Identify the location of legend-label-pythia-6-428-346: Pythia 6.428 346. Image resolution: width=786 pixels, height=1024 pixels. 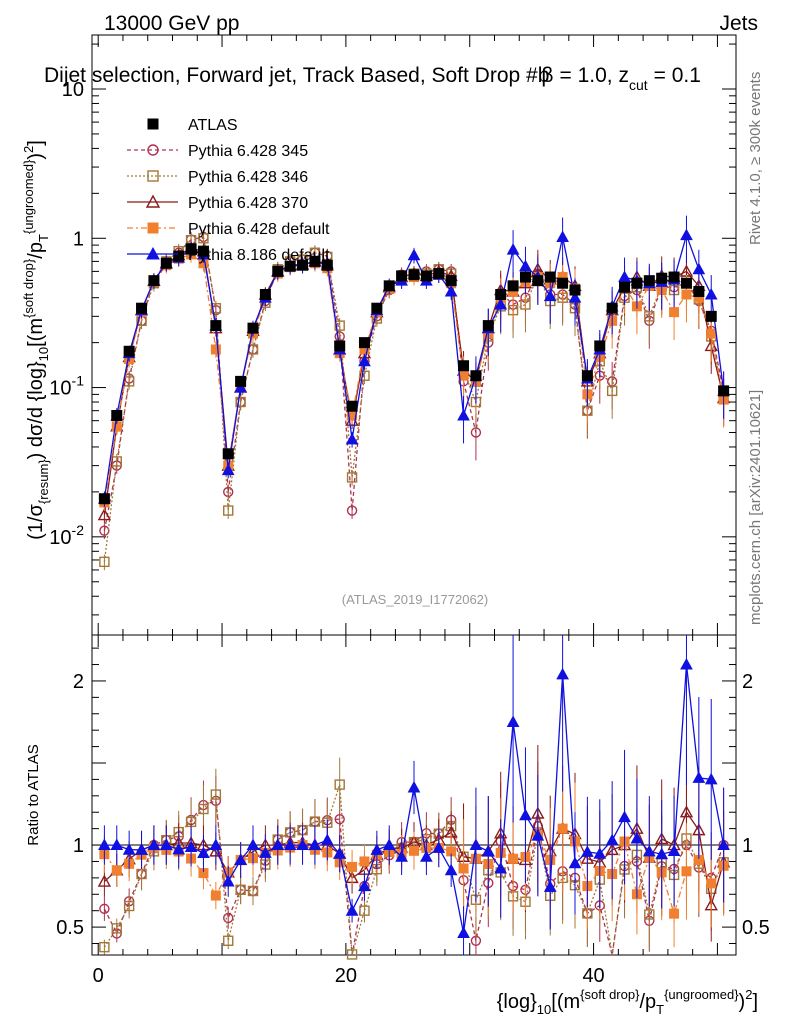
(248, 177).